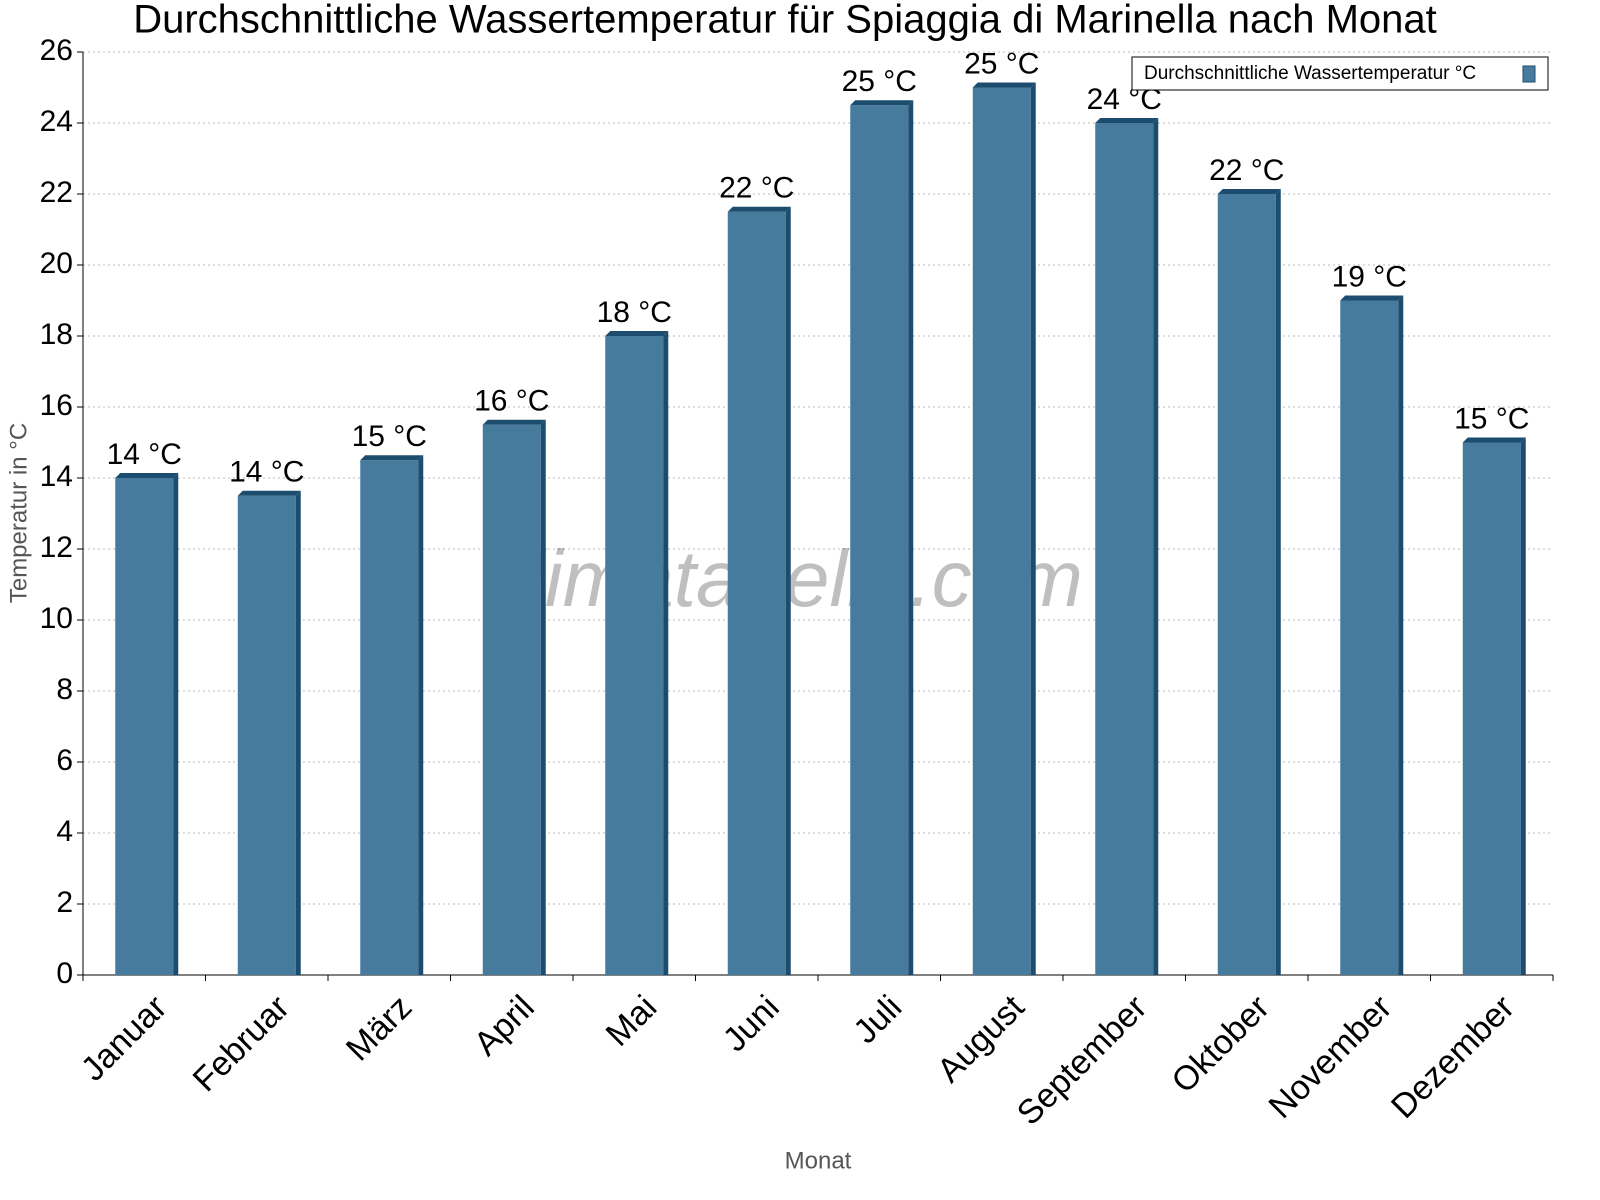 The image size is (1600, 1200). I want to click on y-tick-label: 10, so click(56, 618).